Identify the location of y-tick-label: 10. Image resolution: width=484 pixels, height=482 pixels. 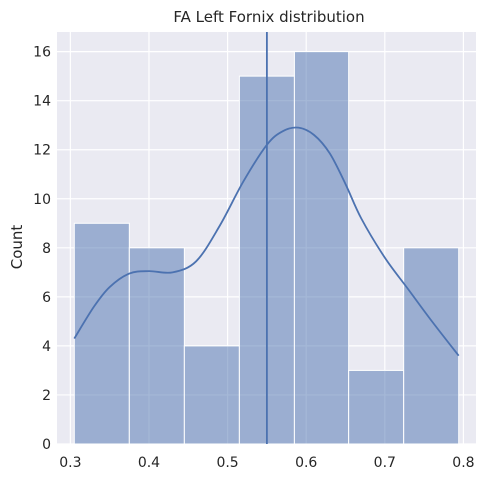
(42, 200).